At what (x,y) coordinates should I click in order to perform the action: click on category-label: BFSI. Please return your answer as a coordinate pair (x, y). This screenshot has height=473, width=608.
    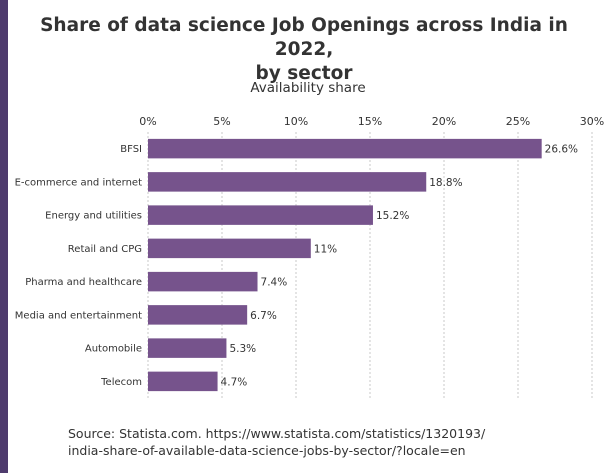
    Looking at the image, I should click on (131, 149).